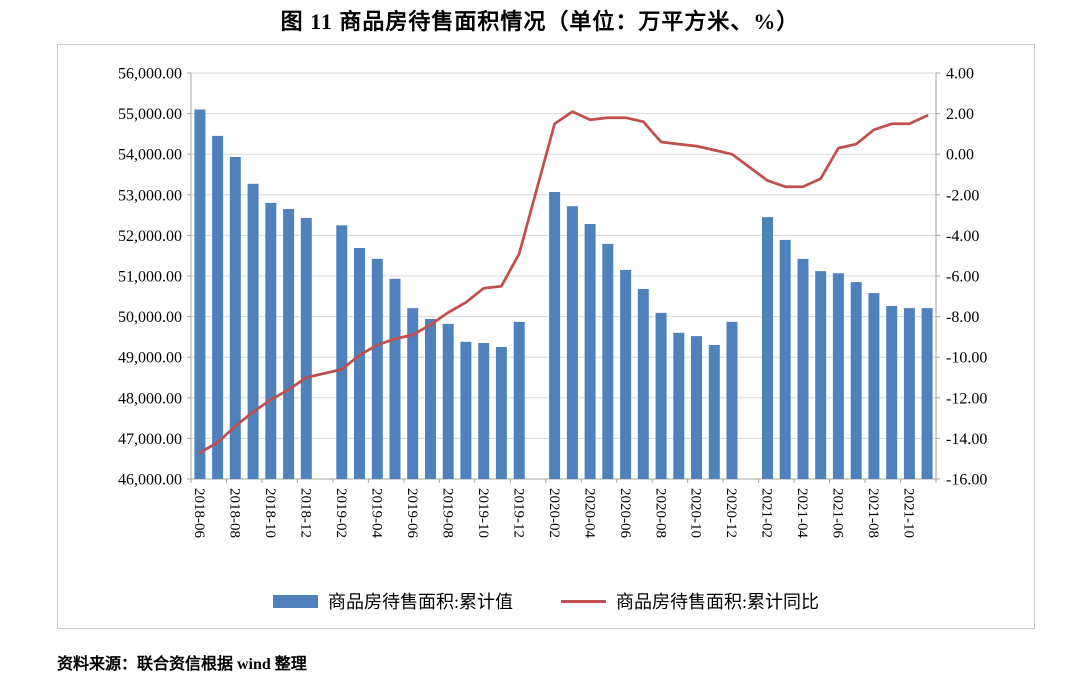 The height and width of the screenshot is (685, 1080). What do you see at coordinates (150, 439) in the screenshot?
I see `y-left-tick-label: 47,000.00` at bounding box center [150, 439].